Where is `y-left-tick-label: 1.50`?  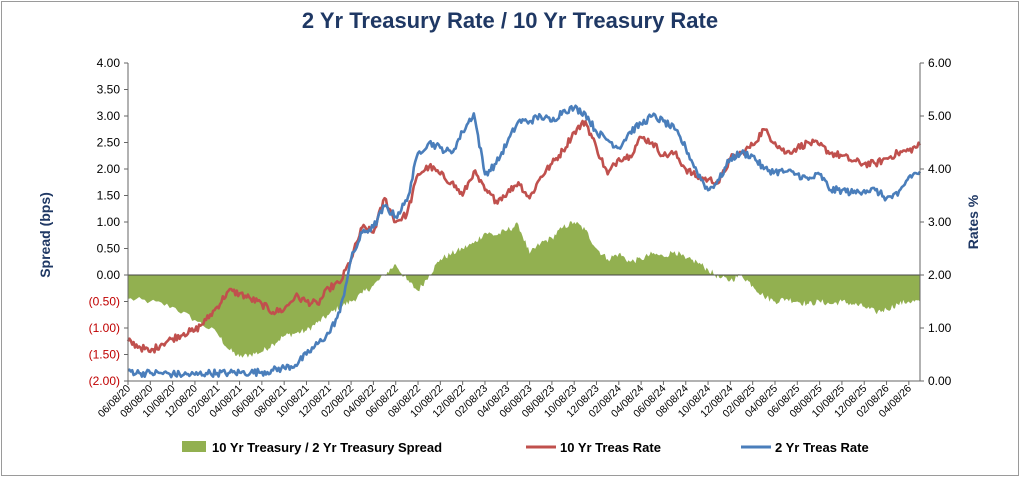
y-left-tick-label: 1.50 is located at coordinates (109, 196).